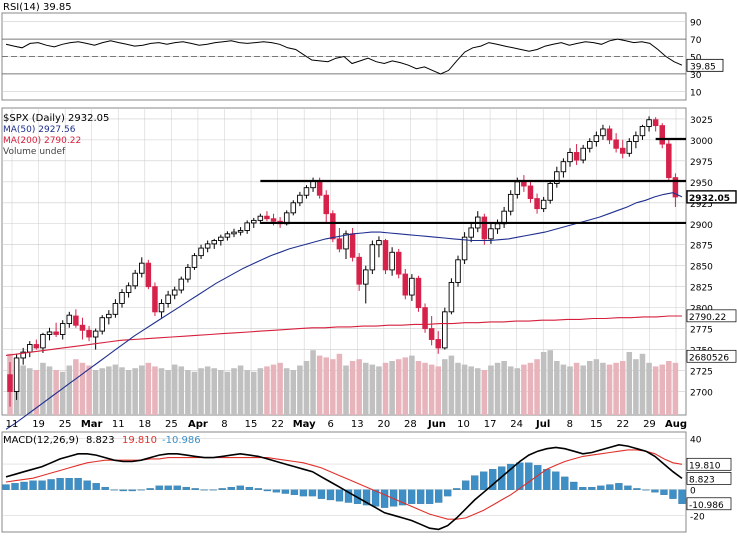 The image size is (737, 542). I want to click on x-tick-label: 6, so click(331, 424).